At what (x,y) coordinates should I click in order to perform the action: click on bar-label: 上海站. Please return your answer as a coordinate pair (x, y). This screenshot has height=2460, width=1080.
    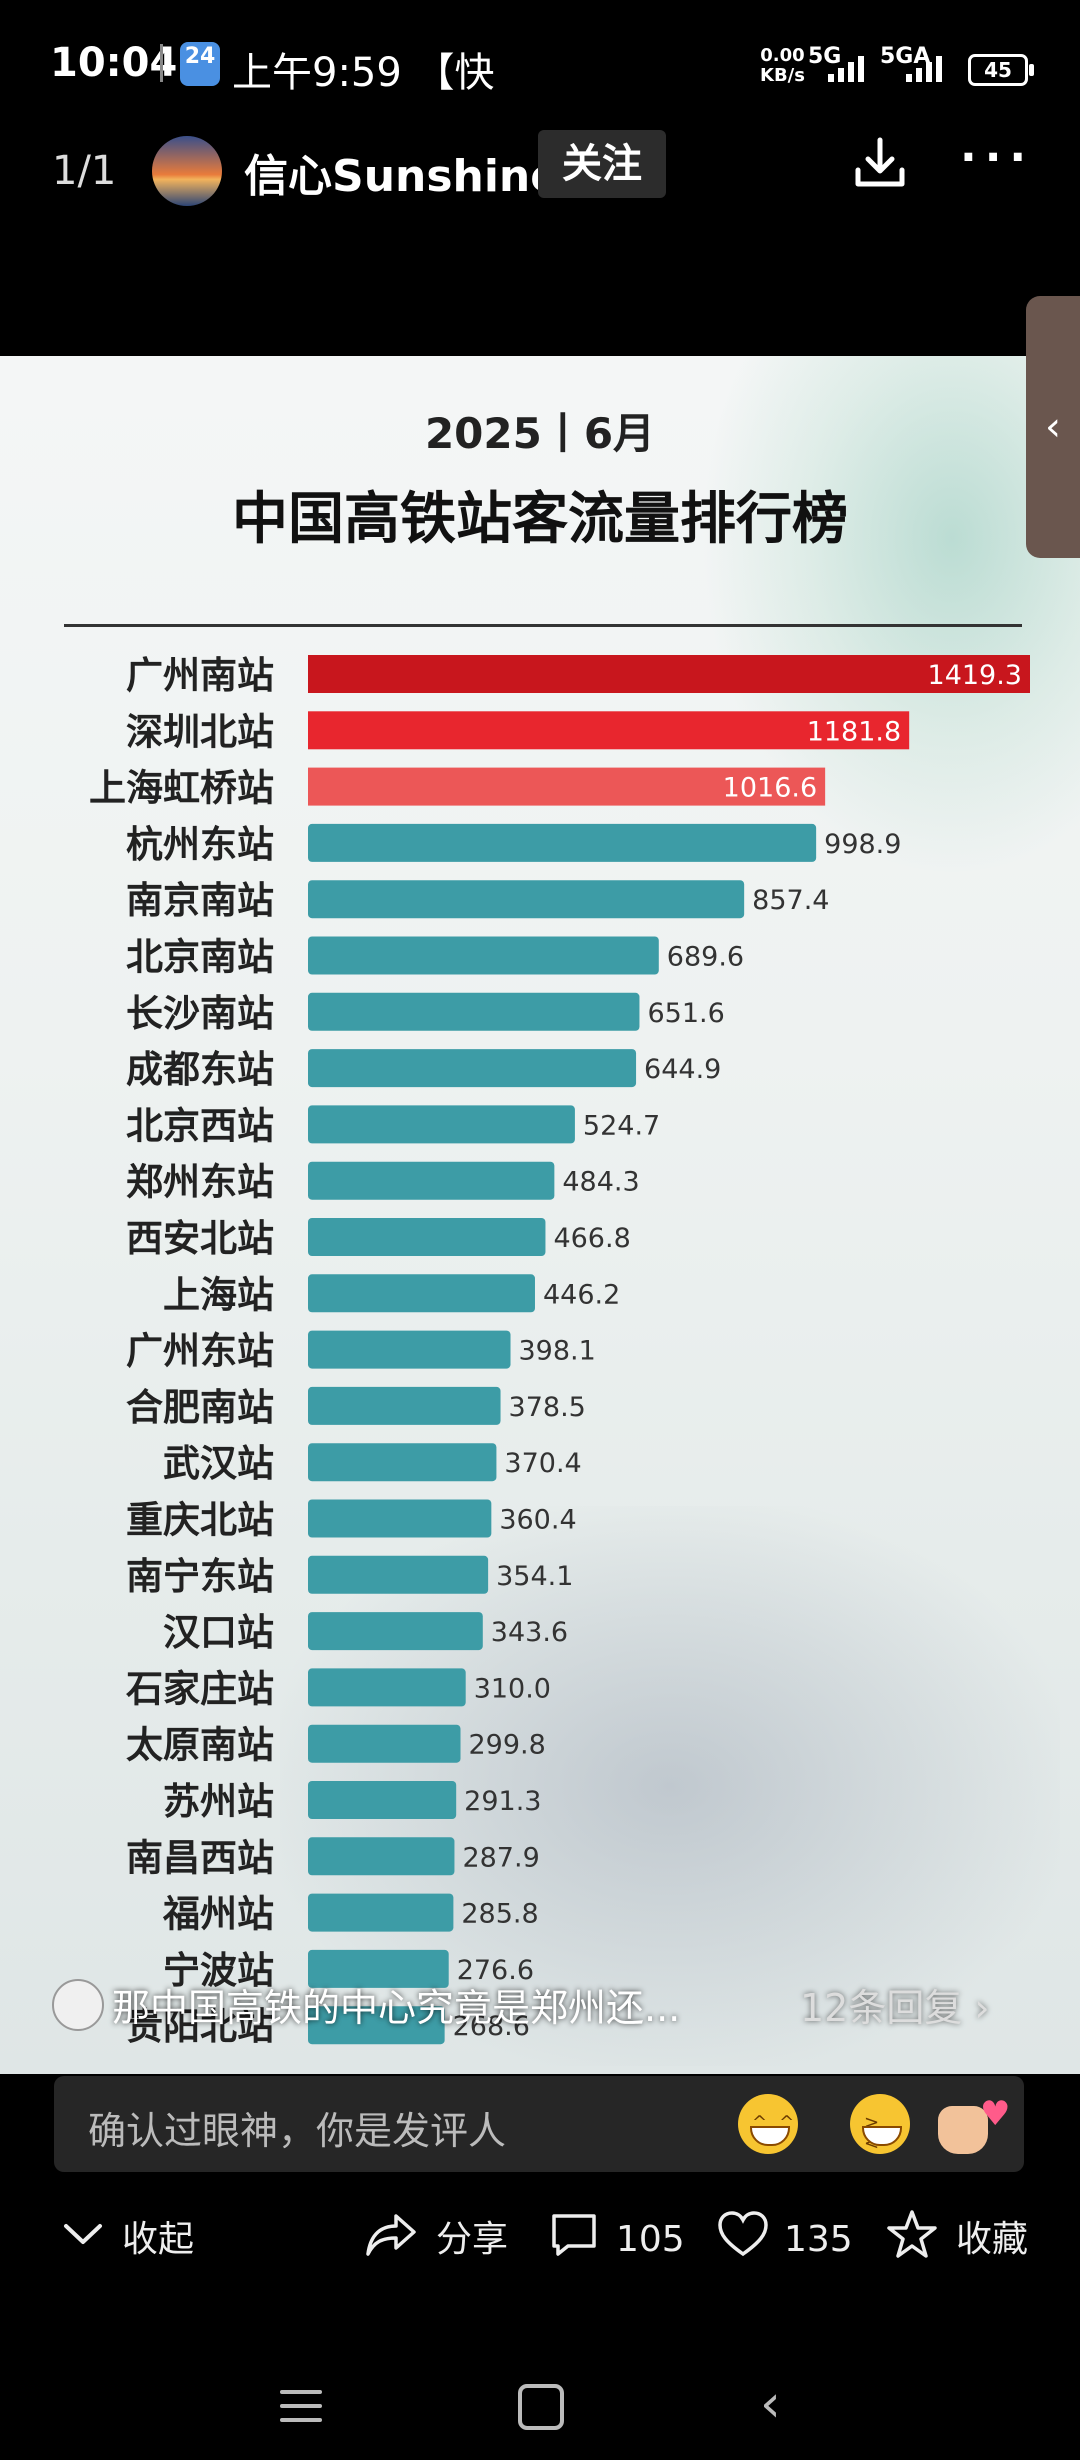
    Looking at the image, I should click on (218, 1294).